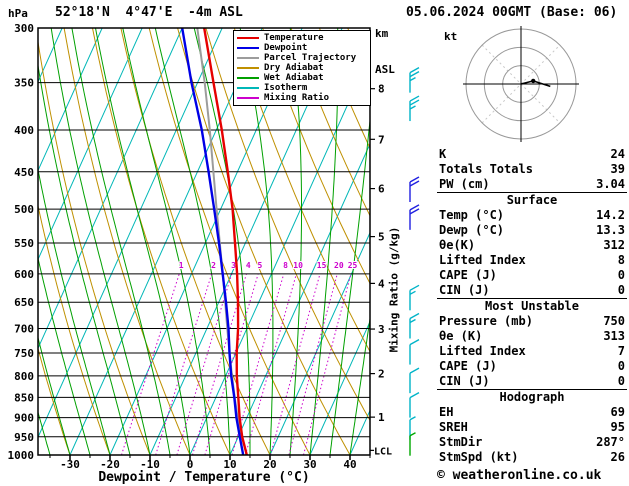 The width and height of the screenshot is (629, 486). I want to click on legend-label: Mixing Ratio, so click(297, 98).